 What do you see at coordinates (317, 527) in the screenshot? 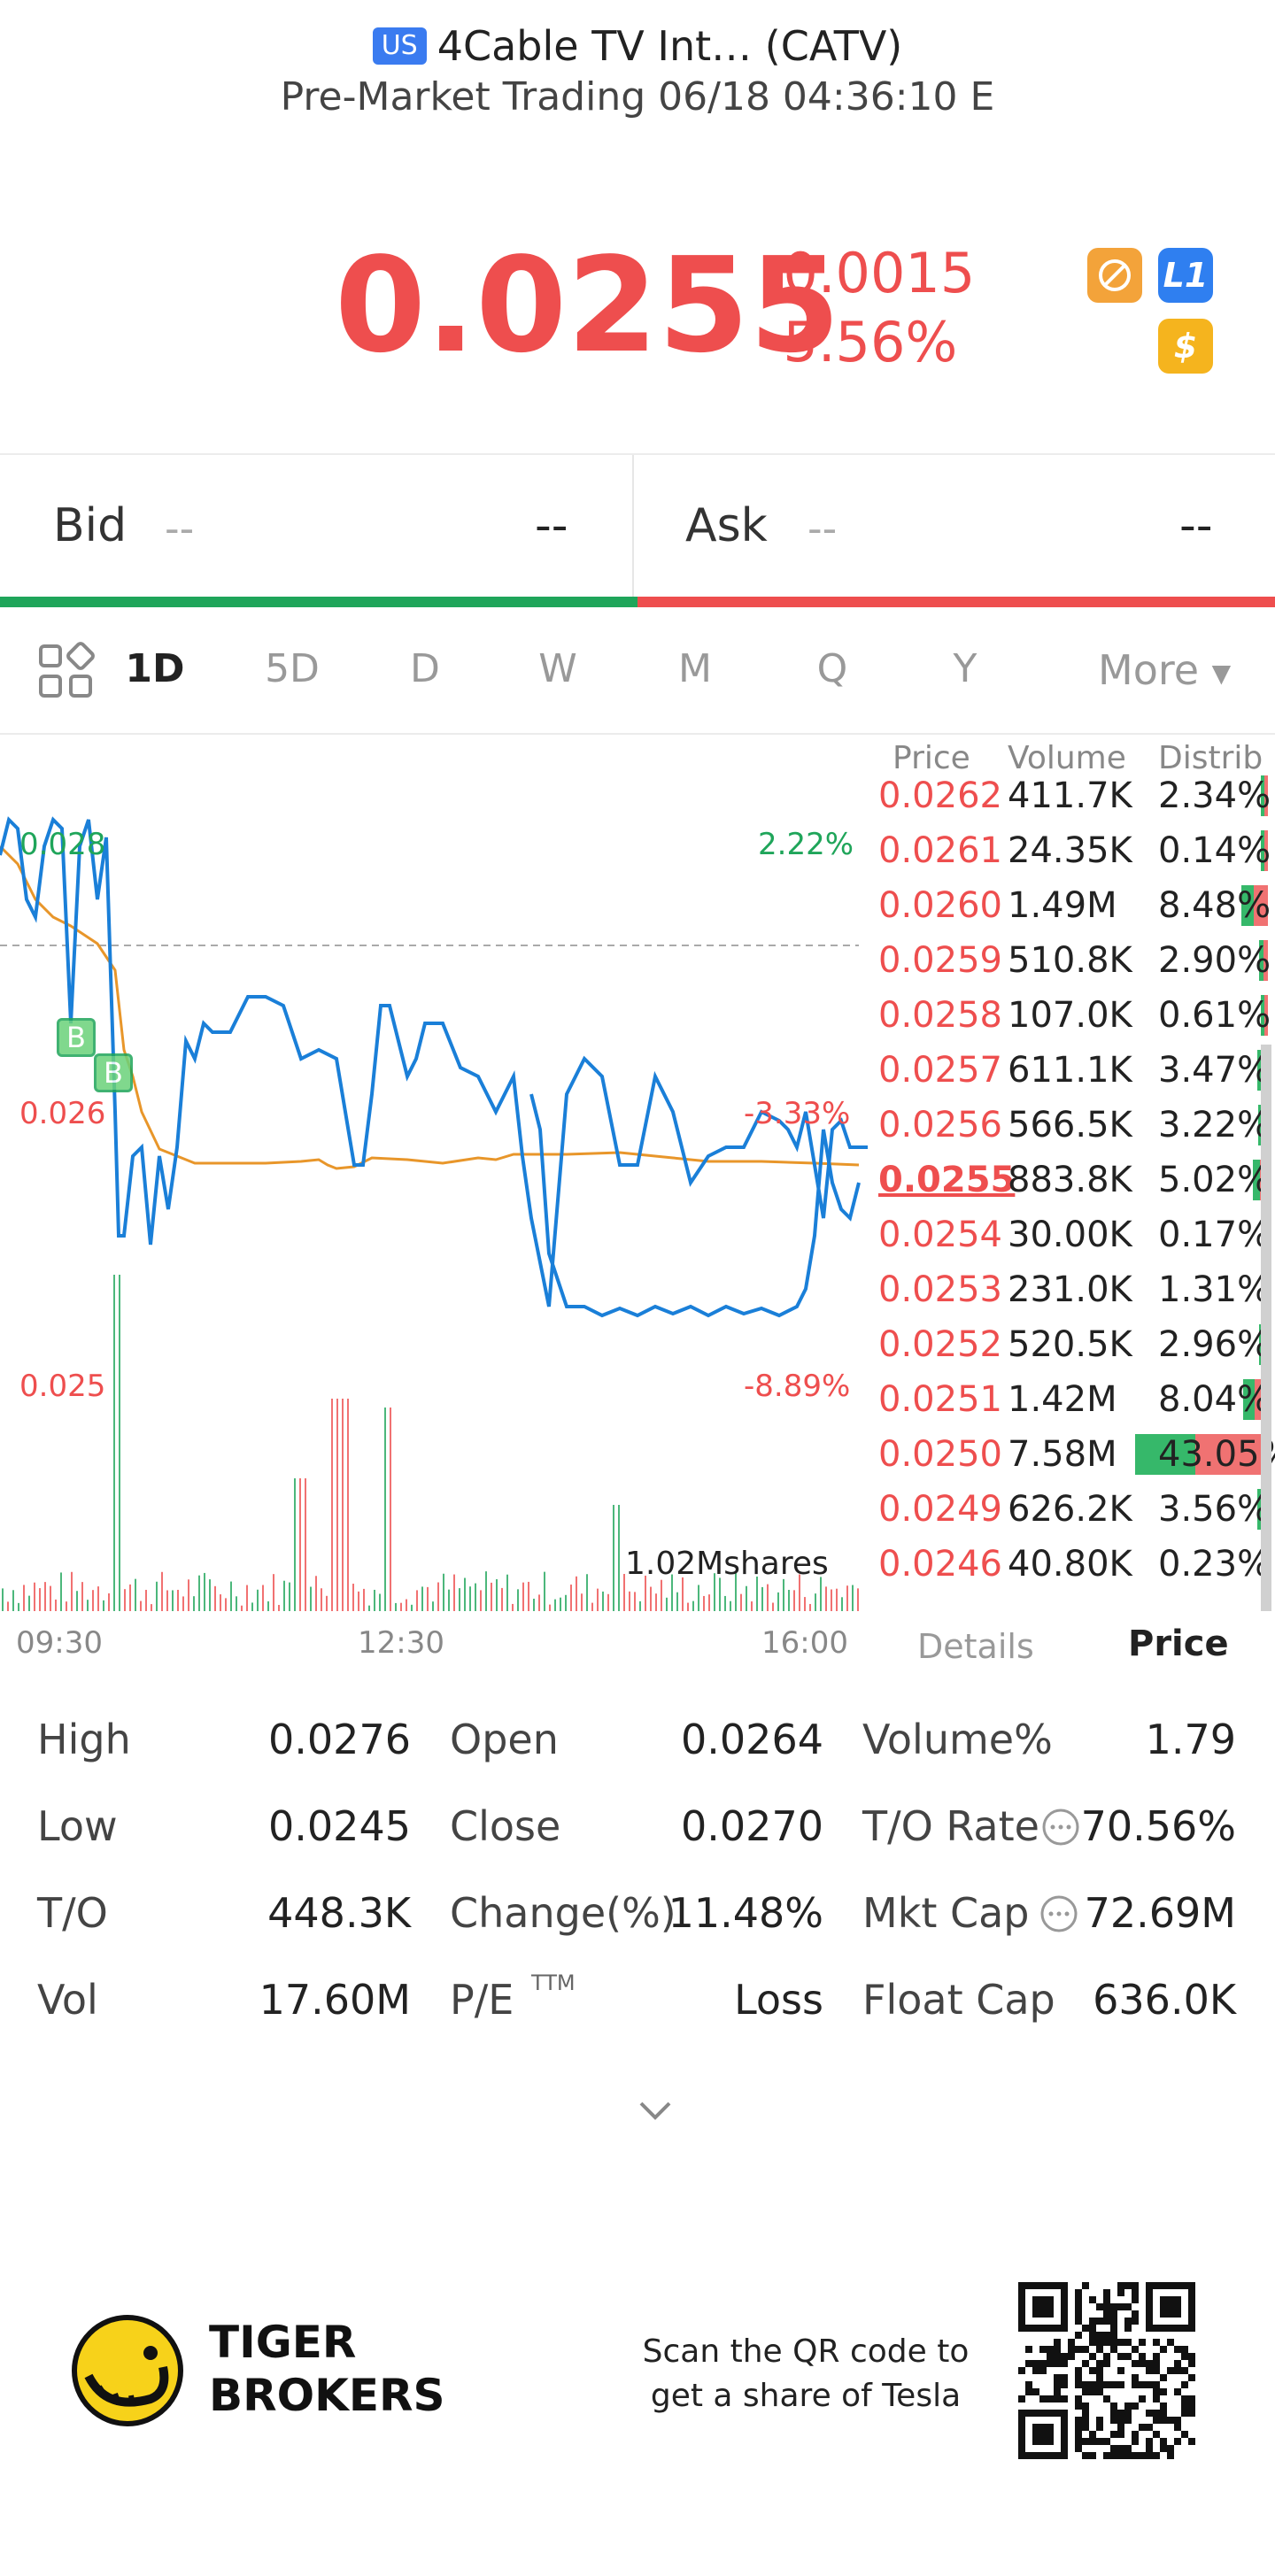
I see `bid-panel: Bid -- --` at bounding box center [317, 527].